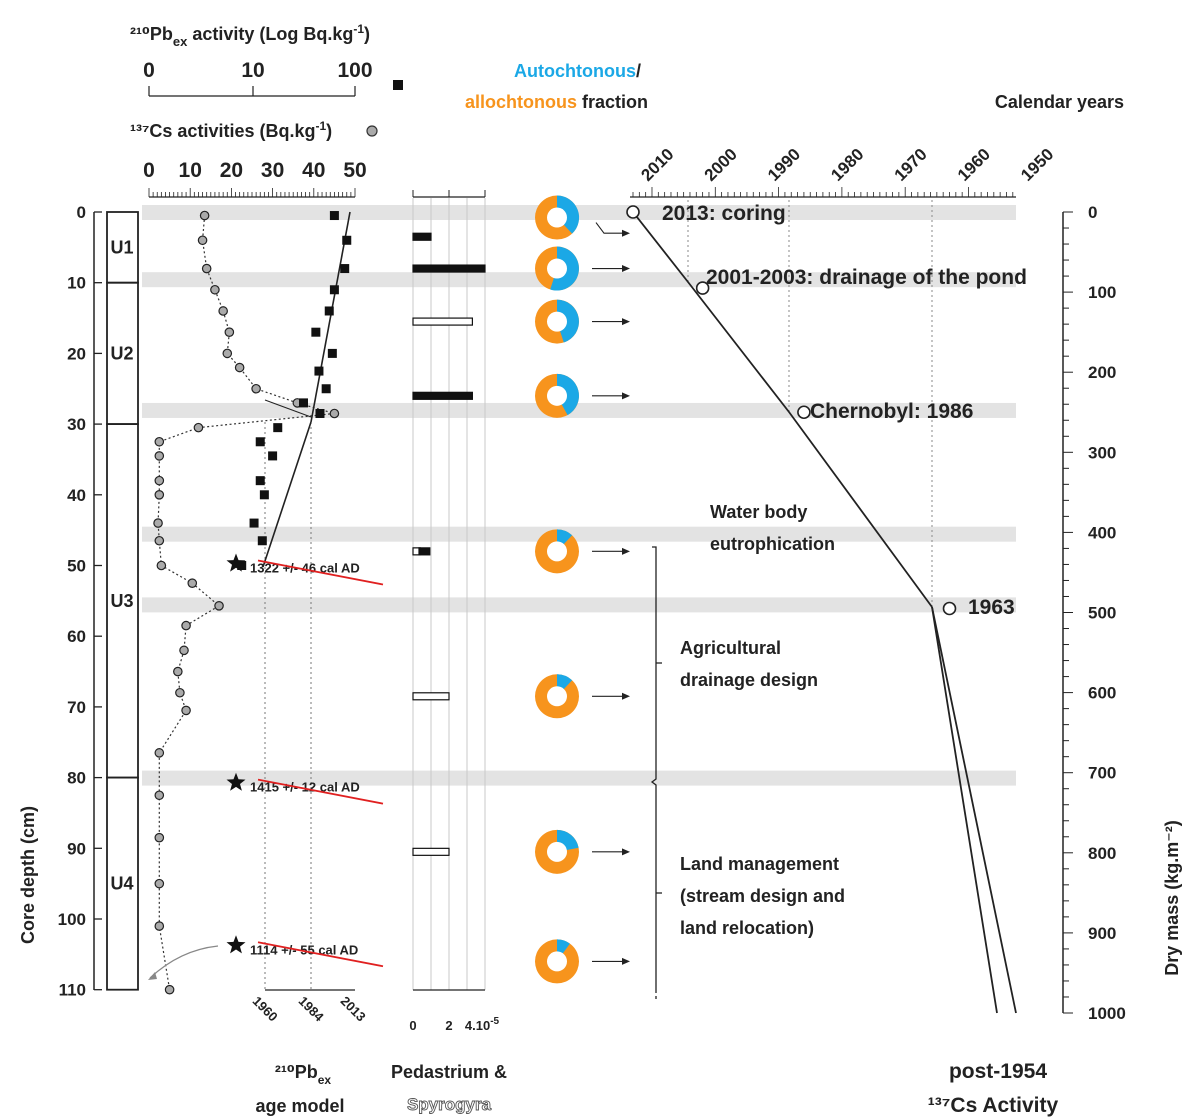  What do you see at coordinates (246, 602) in the screenshot?
I see `cs-series-points` at bounding box center [246, 602].